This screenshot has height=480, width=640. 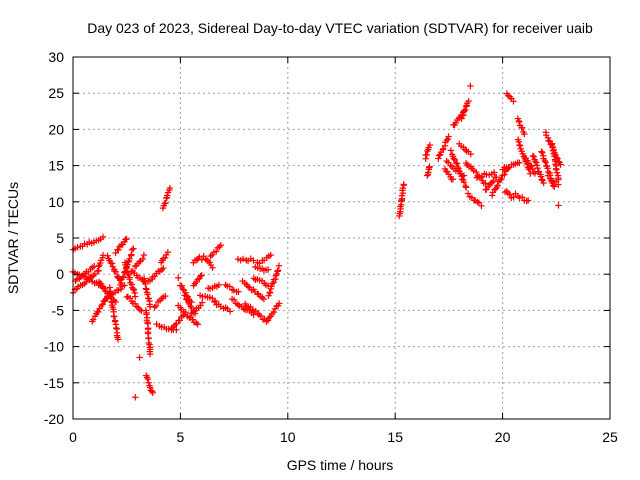 I want to click on x-tick-label: 20, so click(x=503, y=437).